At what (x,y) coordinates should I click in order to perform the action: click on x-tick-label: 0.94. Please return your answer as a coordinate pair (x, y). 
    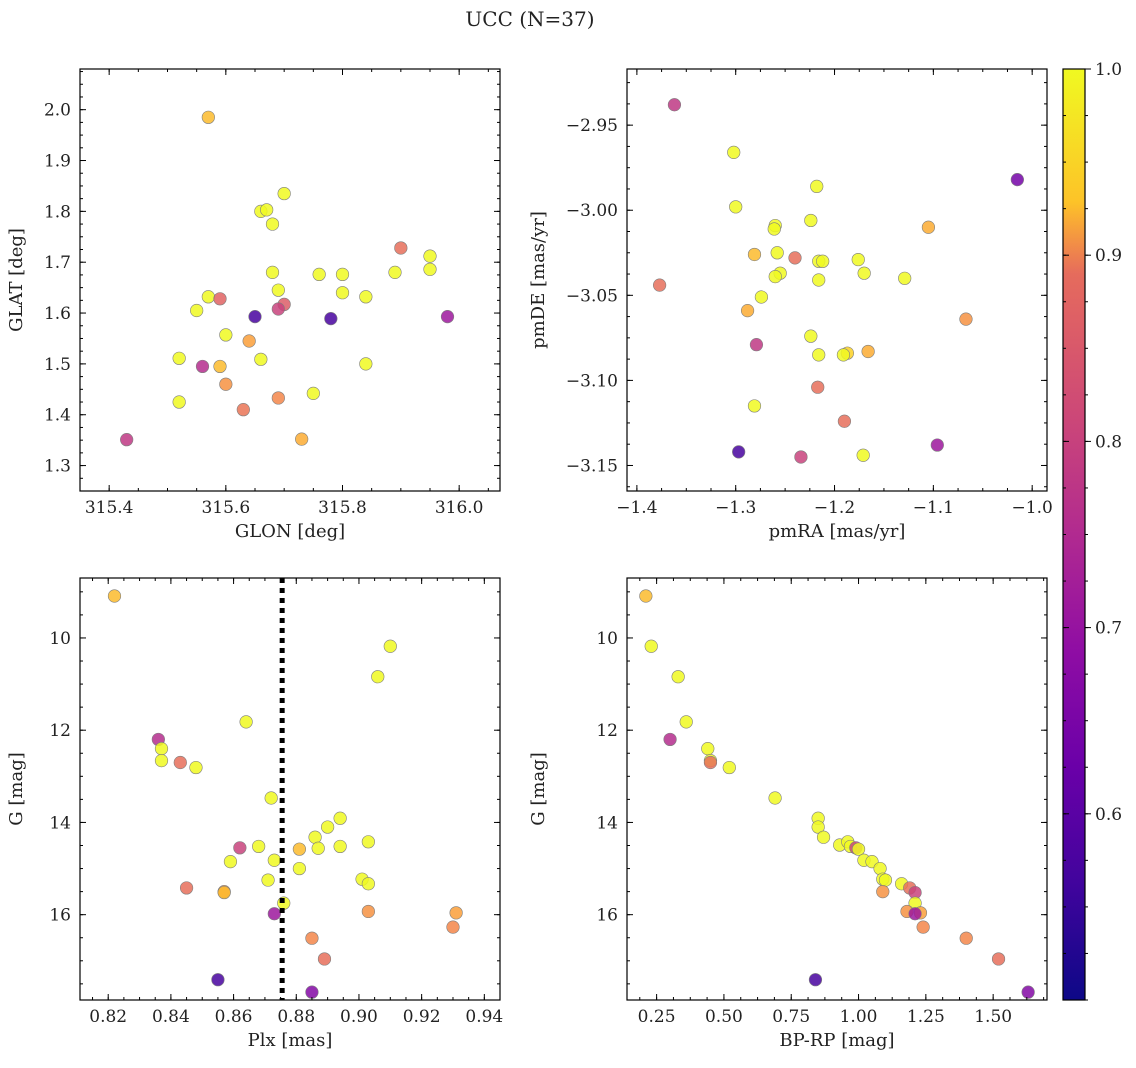
    Looking at the image, I should click on (484, 1017).